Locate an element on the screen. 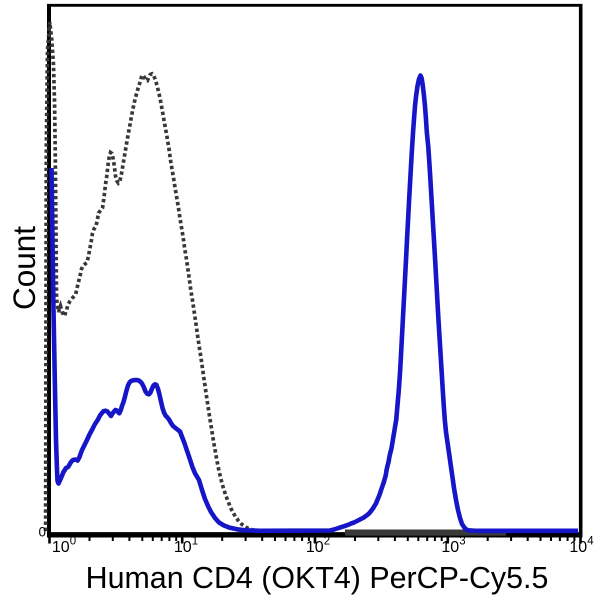 The width and height of the screenshot is (600, 600). svg-text: Count is located at coordinates (24, 268).